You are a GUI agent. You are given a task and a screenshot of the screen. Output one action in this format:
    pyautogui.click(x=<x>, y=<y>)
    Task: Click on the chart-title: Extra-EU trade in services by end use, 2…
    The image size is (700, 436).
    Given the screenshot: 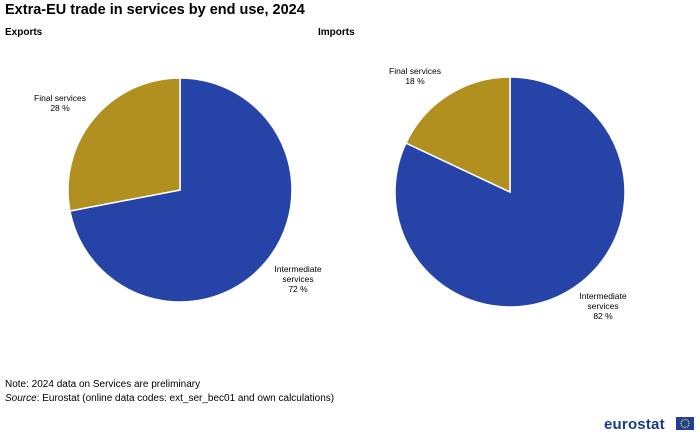 What is the action you would take?
    pyautogui.click(x=155, y=10)
    